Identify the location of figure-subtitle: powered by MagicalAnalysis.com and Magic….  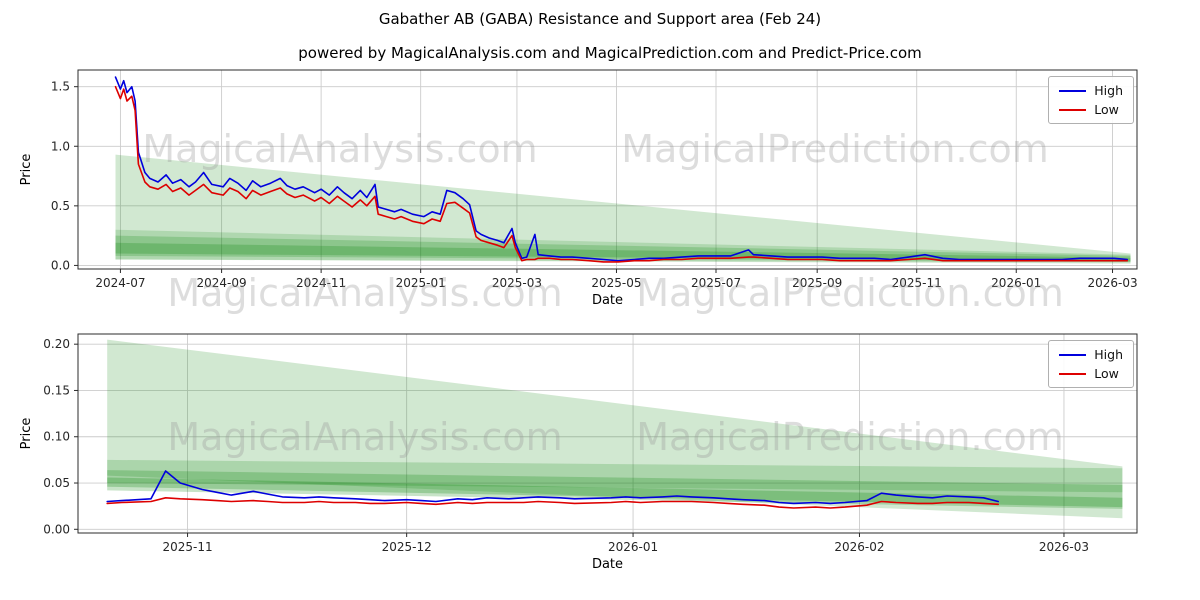
(610, 53).